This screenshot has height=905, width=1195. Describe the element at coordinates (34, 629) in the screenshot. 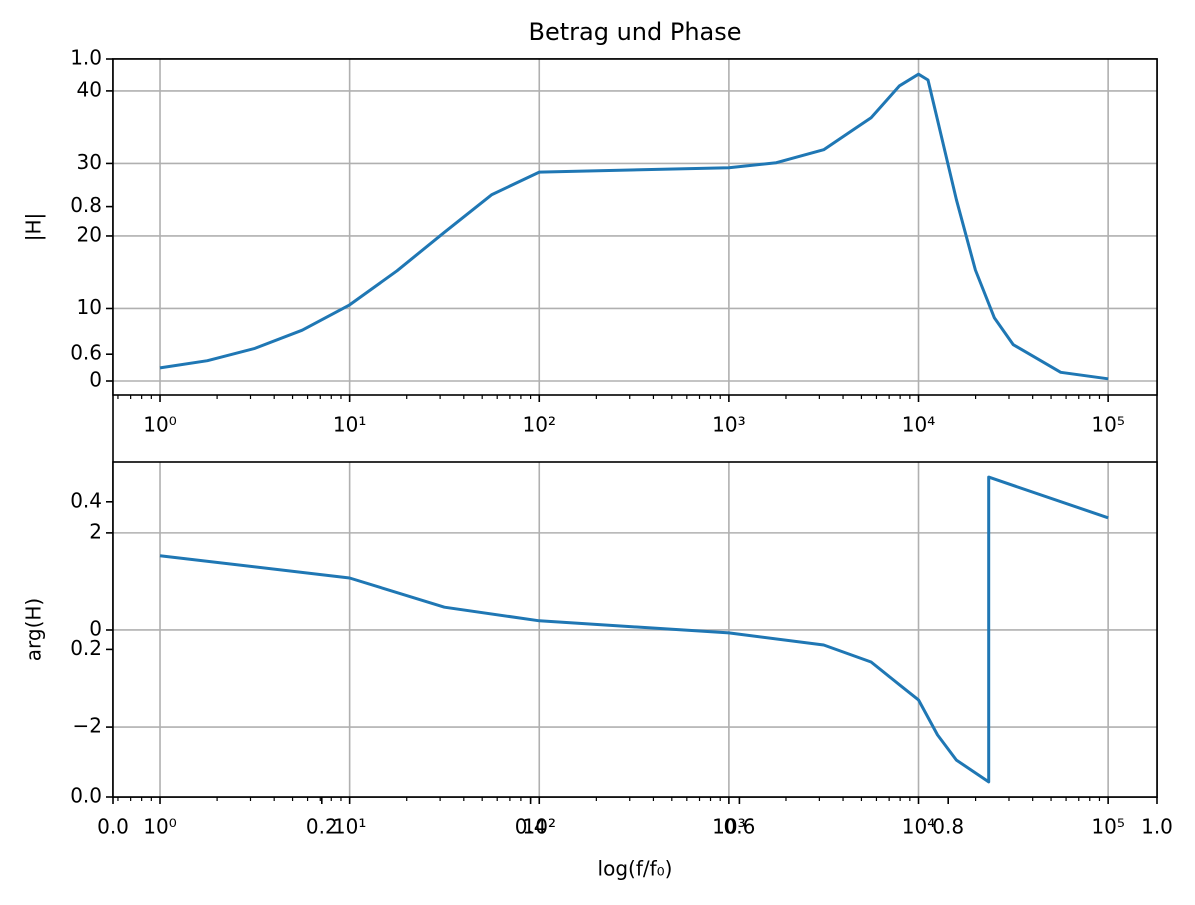

I see `y-axis-label: arg(H)` at that location.